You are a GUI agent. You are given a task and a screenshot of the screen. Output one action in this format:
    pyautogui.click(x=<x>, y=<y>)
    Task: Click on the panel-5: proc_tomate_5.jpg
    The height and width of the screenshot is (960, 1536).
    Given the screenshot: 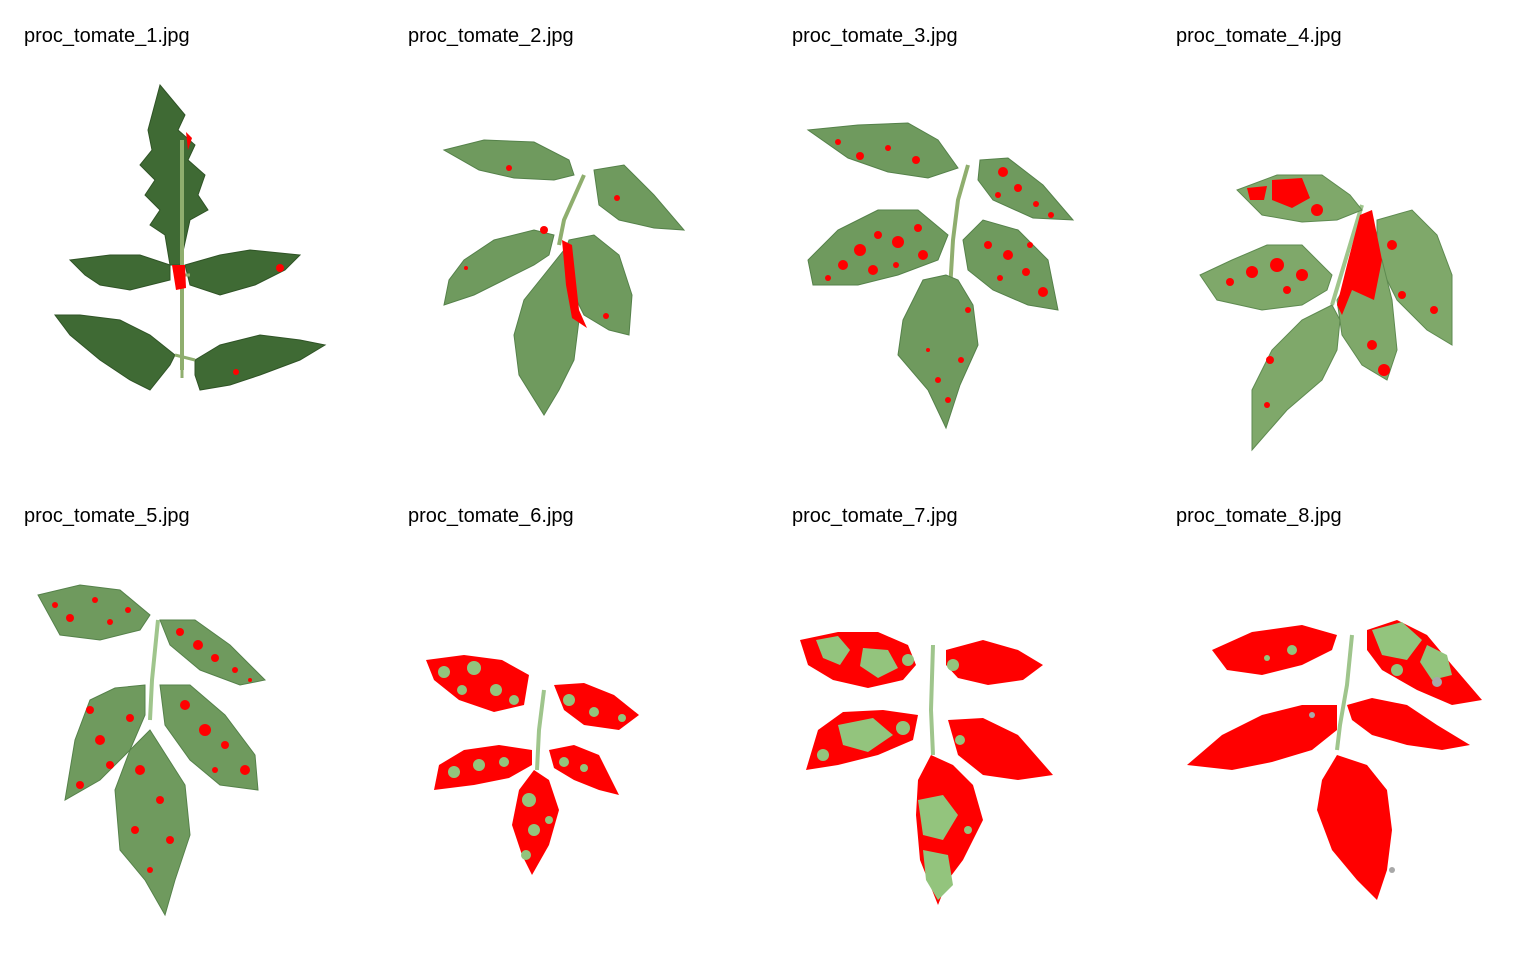 What is the action you would take?
    pyautogui.click(x=192, y=720)
    